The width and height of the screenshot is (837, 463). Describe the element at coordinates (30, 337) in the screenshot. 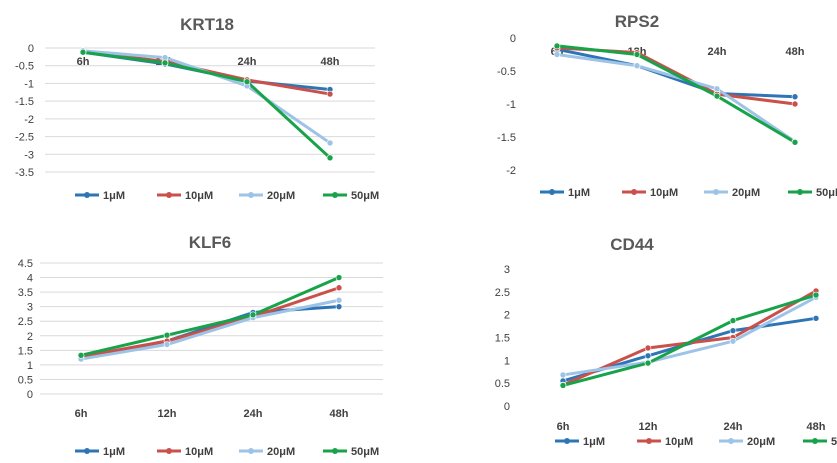

I see `y-tick-label: 2` at that location.